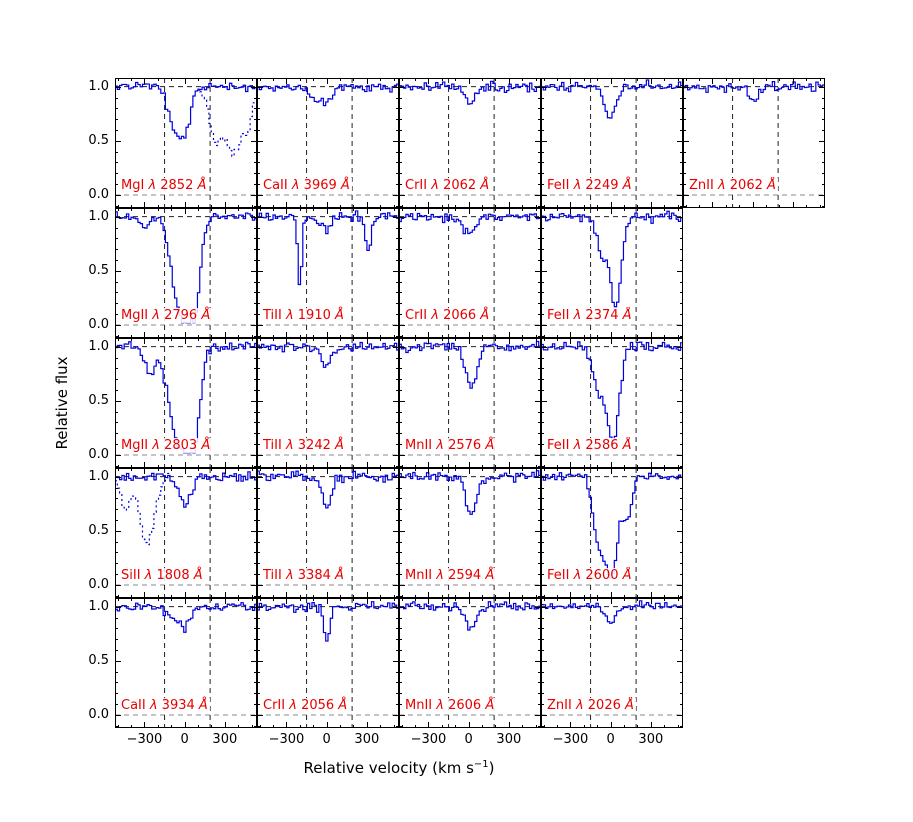  What do you see at coordinates (135, 185) in the screenshot?
I see `label-text: MgI` at bounding box center [135, 185].